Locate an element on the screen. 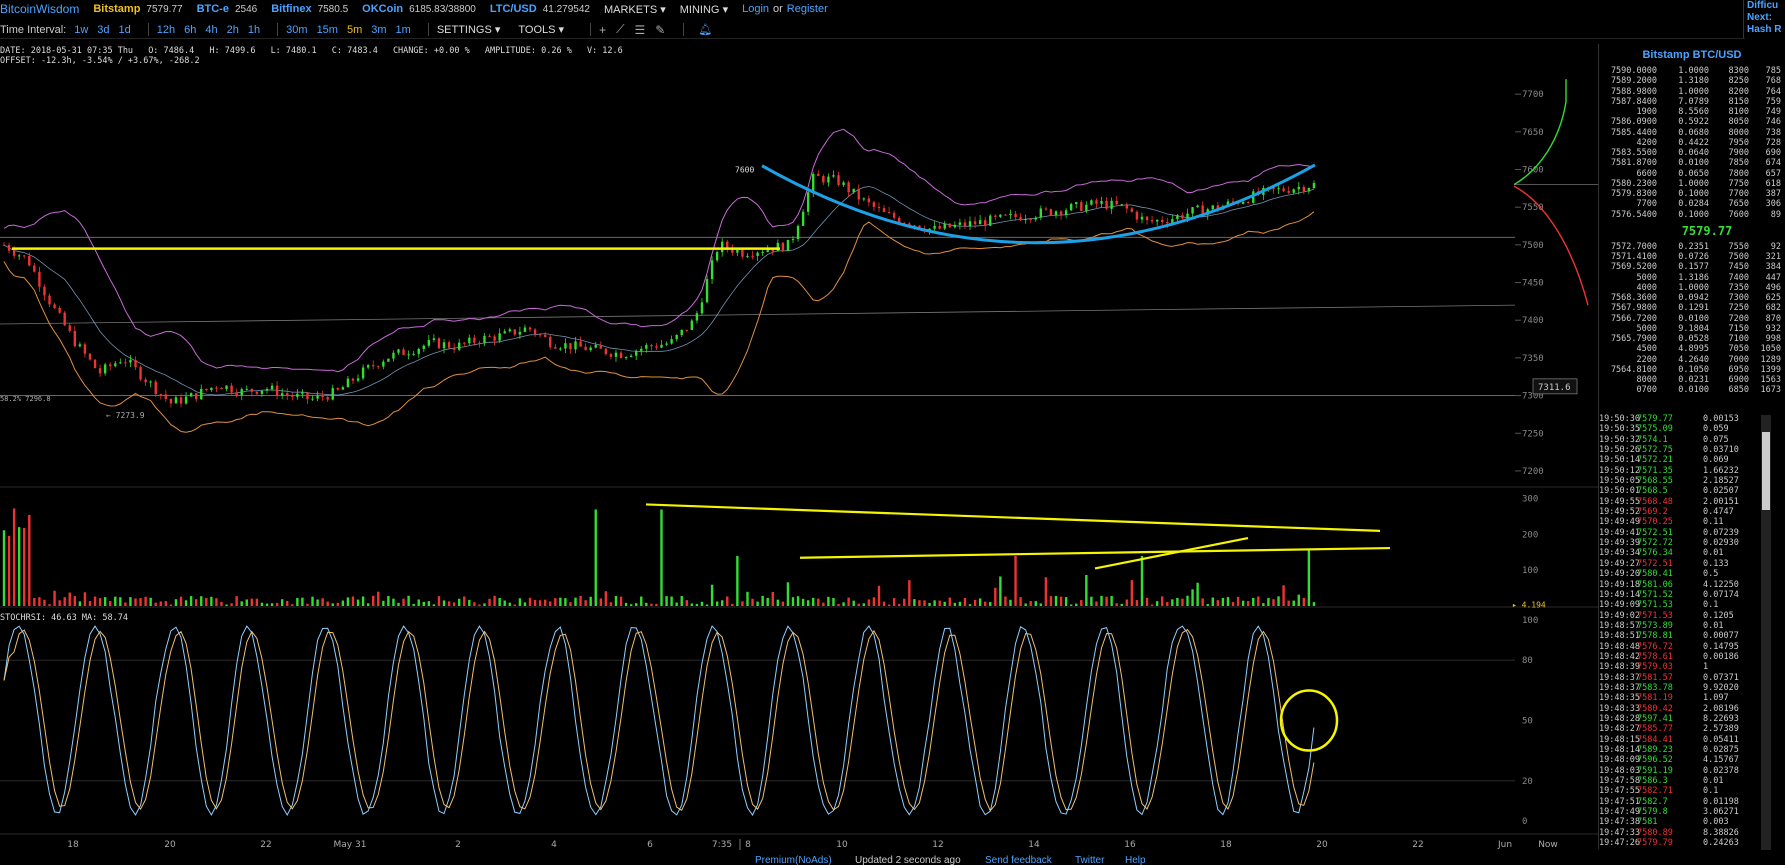 This screenshot has height=865, width=1785. help-link: Help is located at coordinates (1135, 860).